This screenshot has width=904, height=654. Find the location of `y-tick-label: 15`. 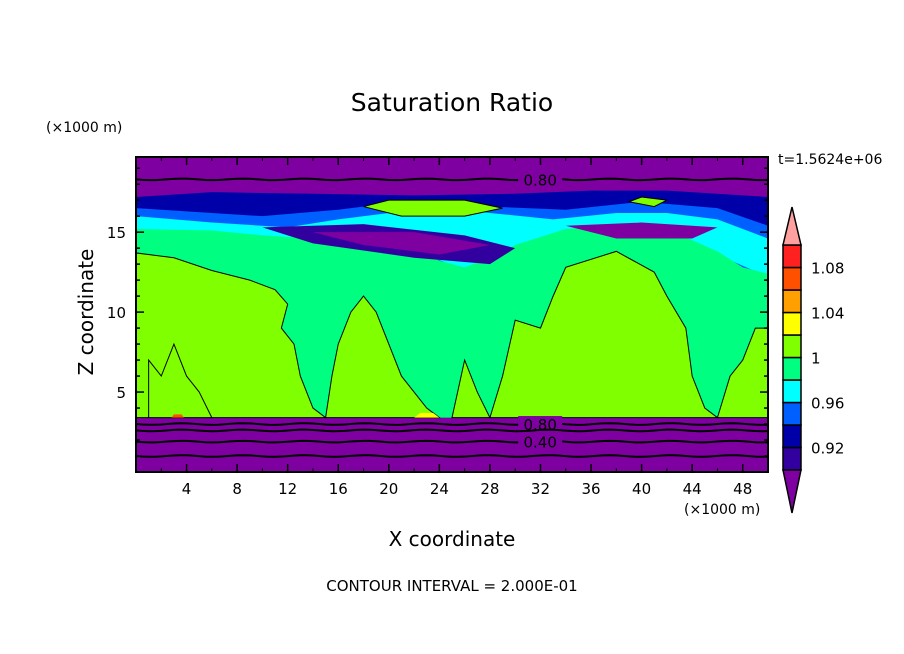

y-tick-label: 15 is located at coordinates (116, 233).